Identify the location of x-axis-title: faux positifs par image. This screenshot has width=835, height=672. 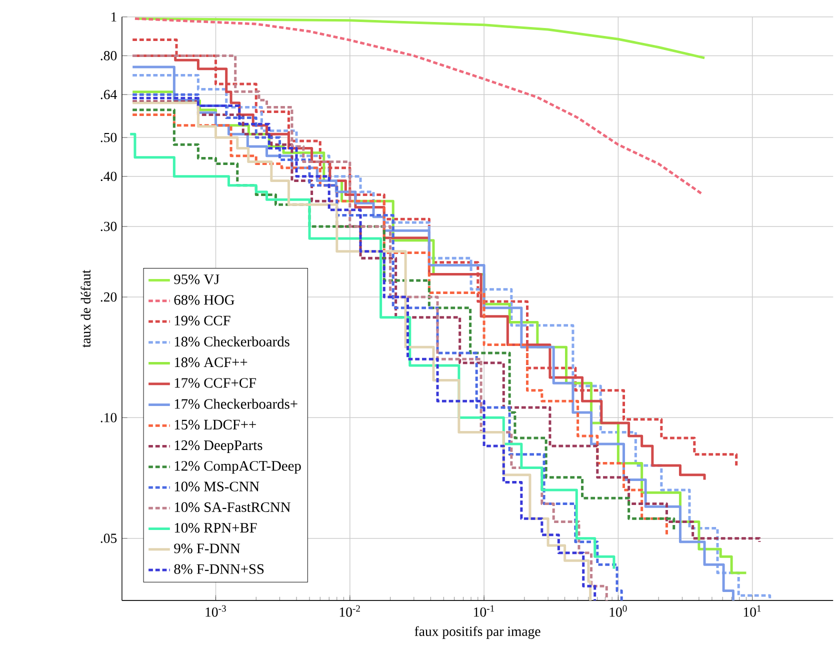
(477, 632).